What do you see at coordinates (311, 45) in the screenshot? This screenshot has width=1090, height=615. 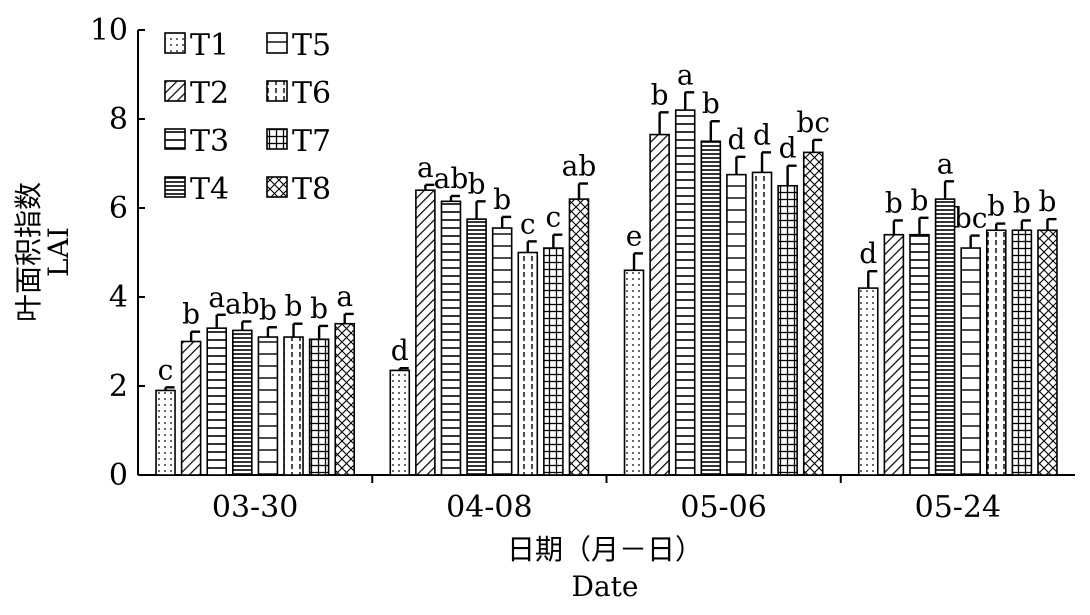 I see `legend-label: T5` at bounding box center [311, 45].